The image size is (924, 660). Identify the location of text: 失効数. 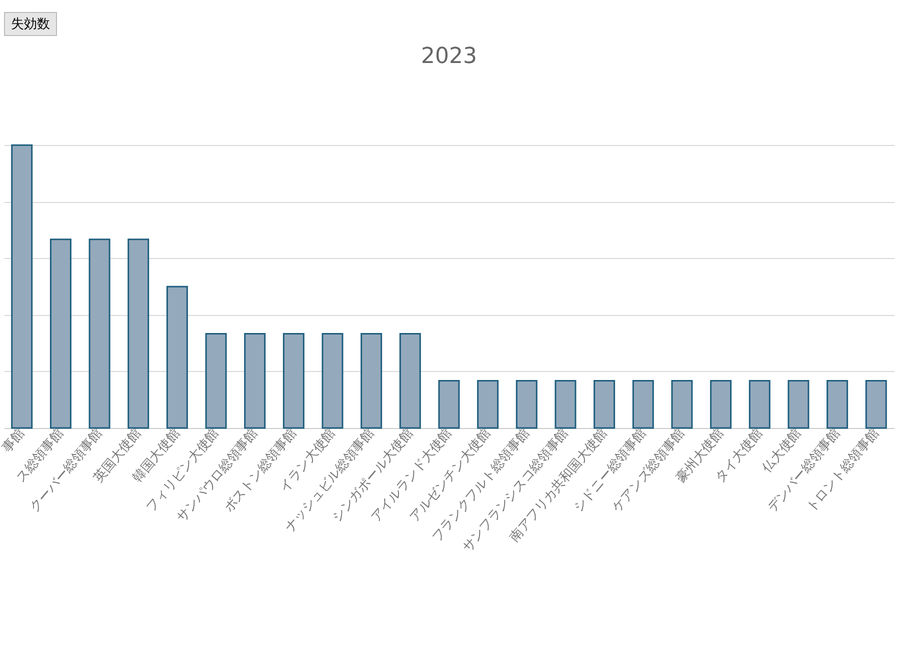
(30, 24).